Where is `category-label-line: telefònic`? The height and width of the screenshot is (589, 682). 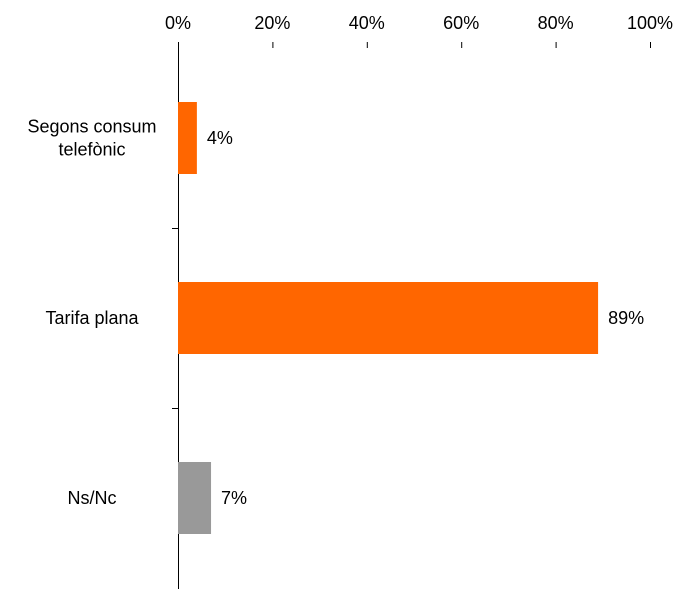 category-label-line: telefònic is located at coordinates (91, 150).